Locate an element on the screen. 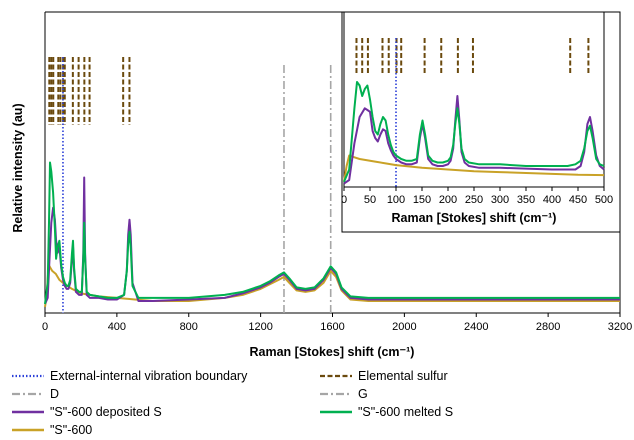 The height and width of the screenshot is (440, 634). x-tick-label: 200 is located at coordinates (448, 200).